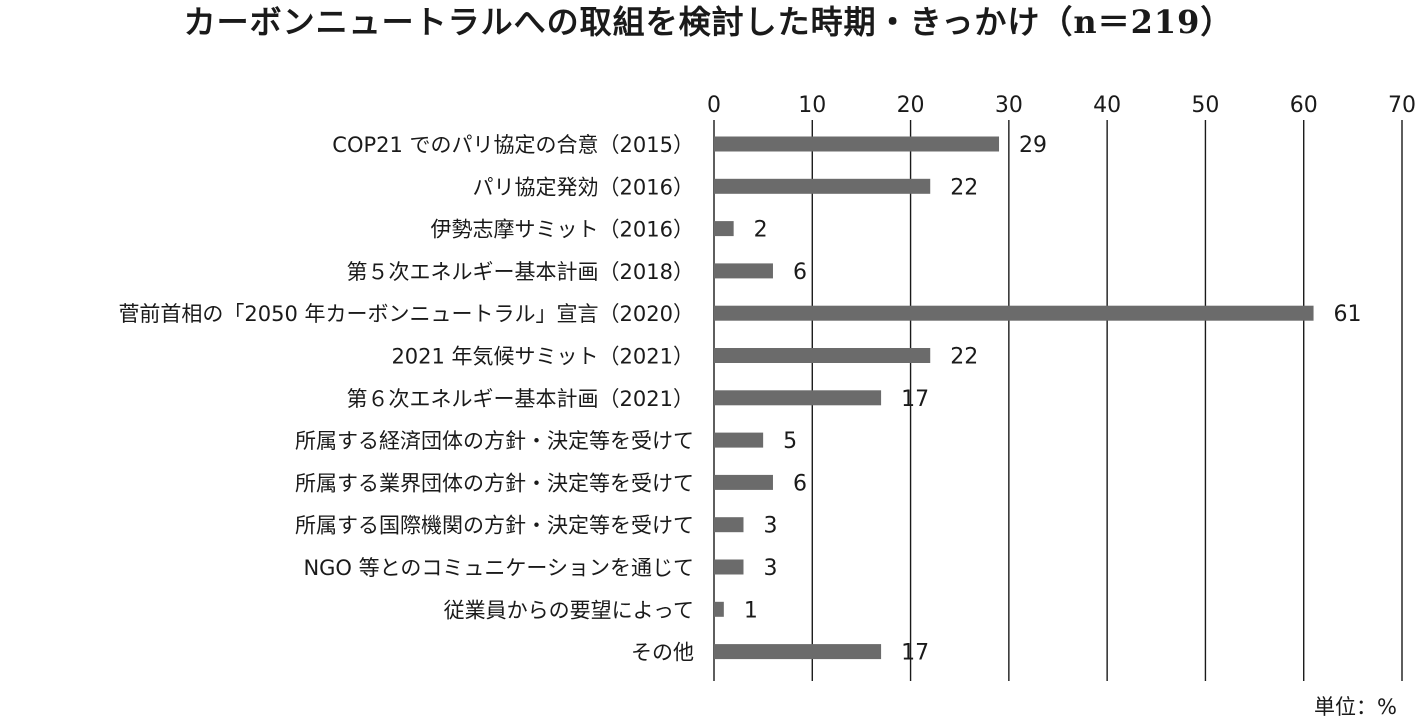 The height and width of the screenshot is (724, 1417). I want to click on x-tick-label: 60, so click(1304, 105).